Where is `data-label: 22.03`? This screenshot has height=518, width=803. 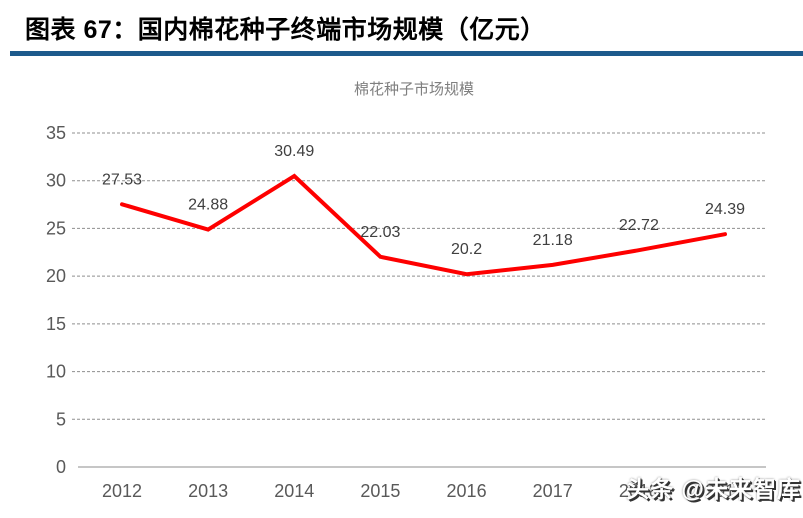 data-label: 22.03 is located at coordinates (380, 232).